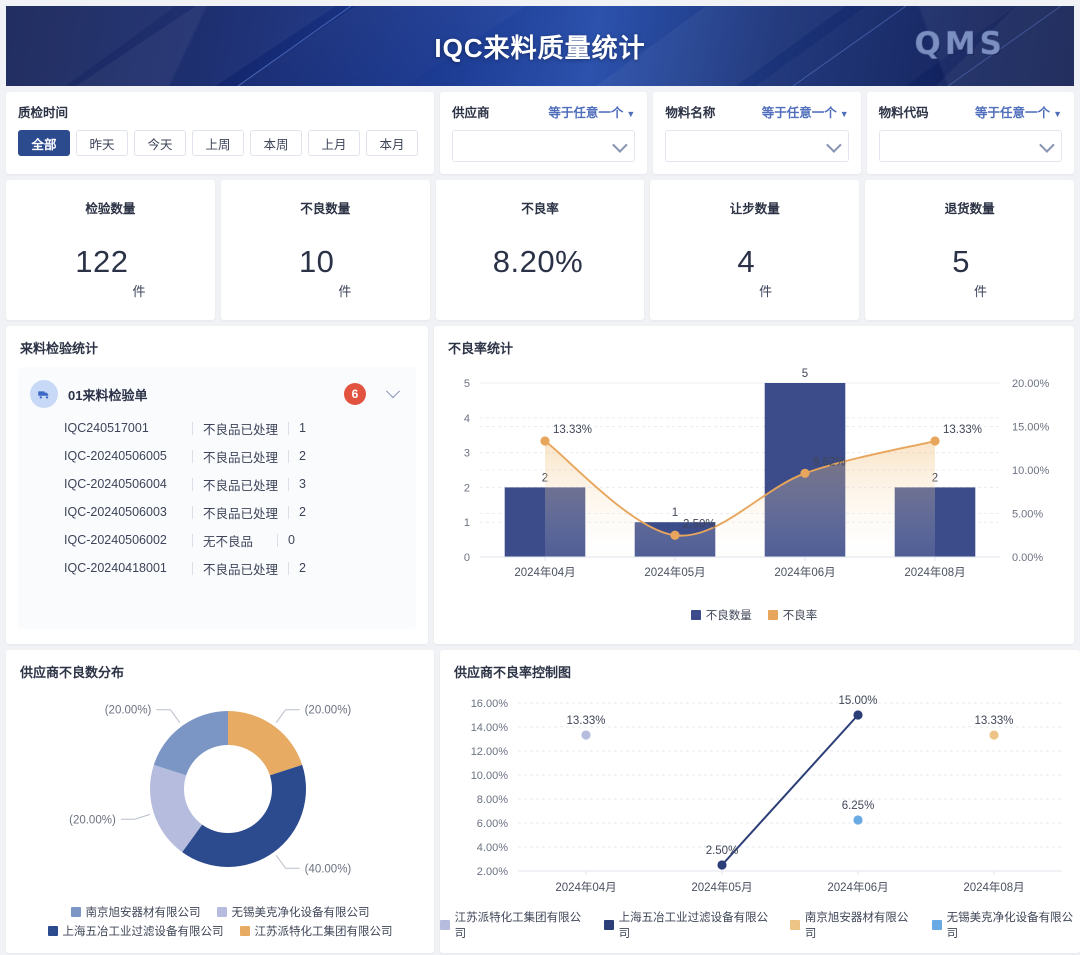 The height and width of the screenshot is (955, 1080). What do you see at coordinates (804, 572) in the screenshot?
I see `x-axis-tick: 2024年06月` at bounding box center [804, 572].